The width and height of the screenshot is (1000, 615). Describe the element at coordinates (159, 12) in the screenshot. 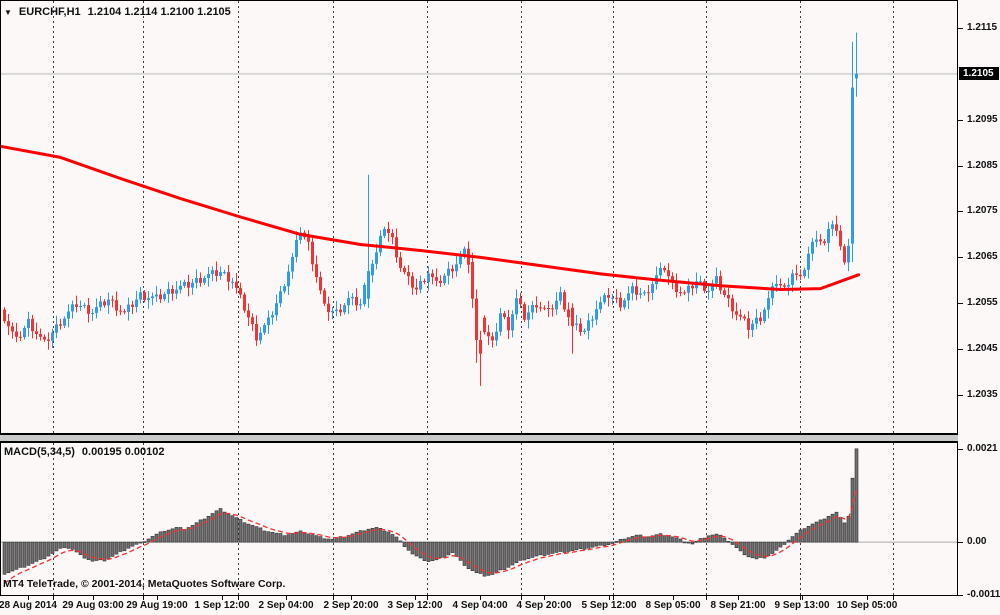

I see `quote-ohlc-values: 1.2104 1.2114 1.2100 1.2105` at that location.